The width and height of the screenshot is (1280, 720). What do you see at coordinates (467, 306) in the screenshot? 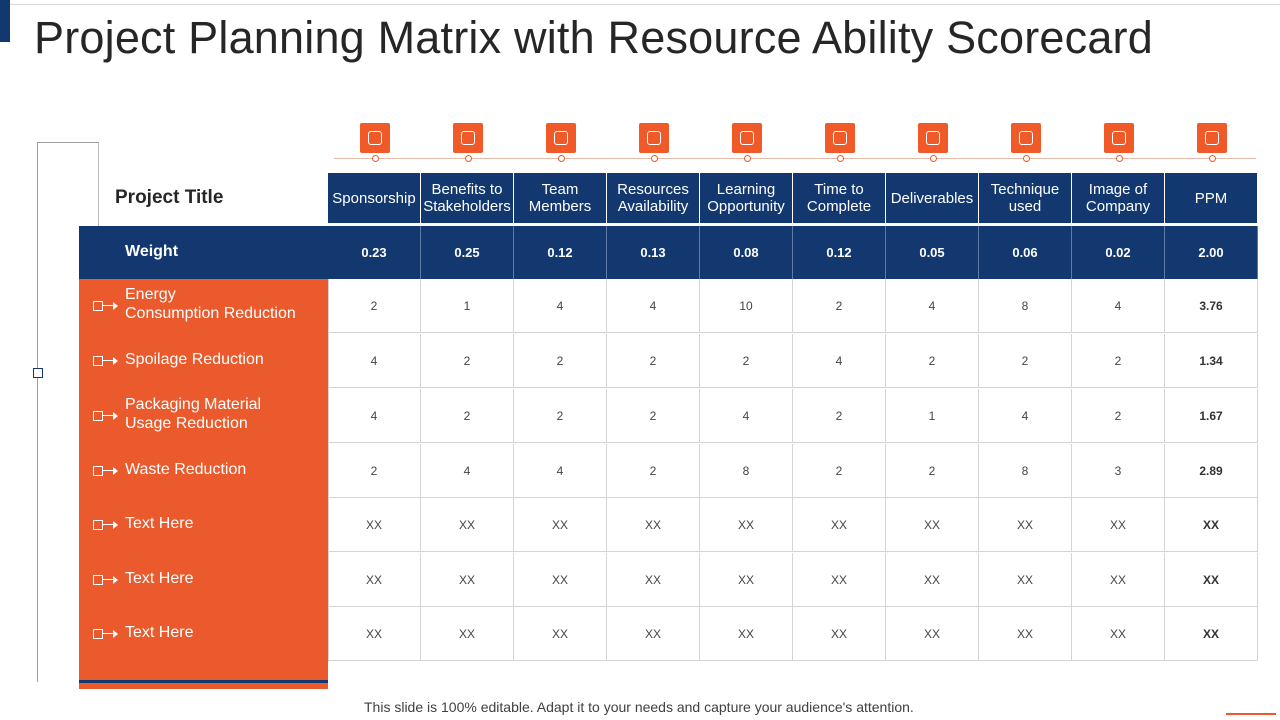
I see `score-cell: 1` at bounding box center [467, 306].